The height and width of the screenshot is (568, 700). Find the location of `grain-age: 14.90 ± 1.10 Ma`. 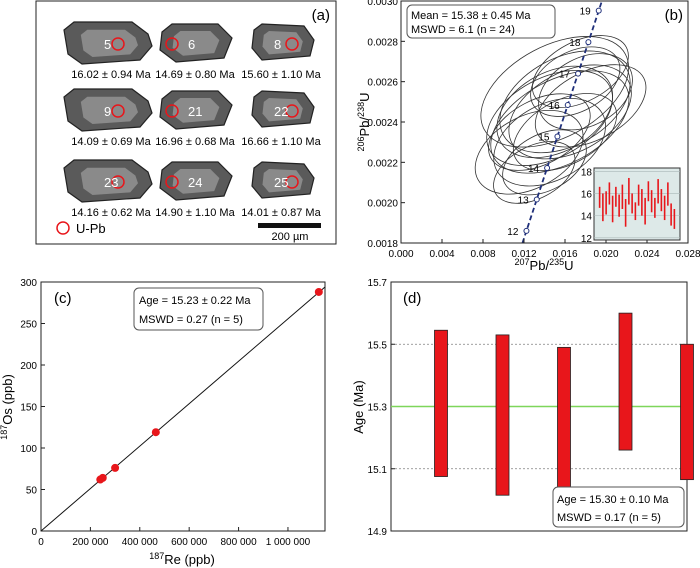

grain-age: 14.90 ± 1.10 Ma is located at coordinates (195, 213).